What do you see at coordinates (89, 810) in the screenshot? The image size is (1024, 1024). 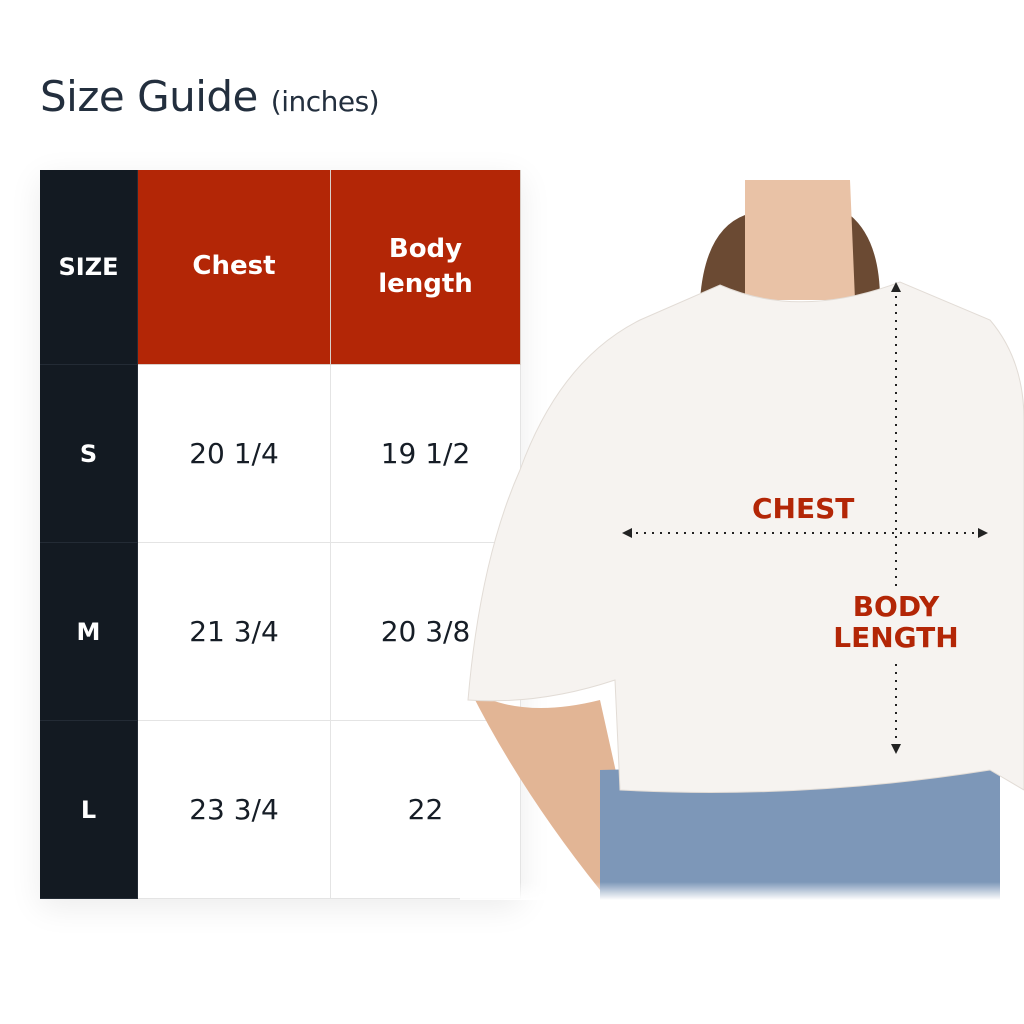 I see `size-cell: L` at bounding box center [89, 810].